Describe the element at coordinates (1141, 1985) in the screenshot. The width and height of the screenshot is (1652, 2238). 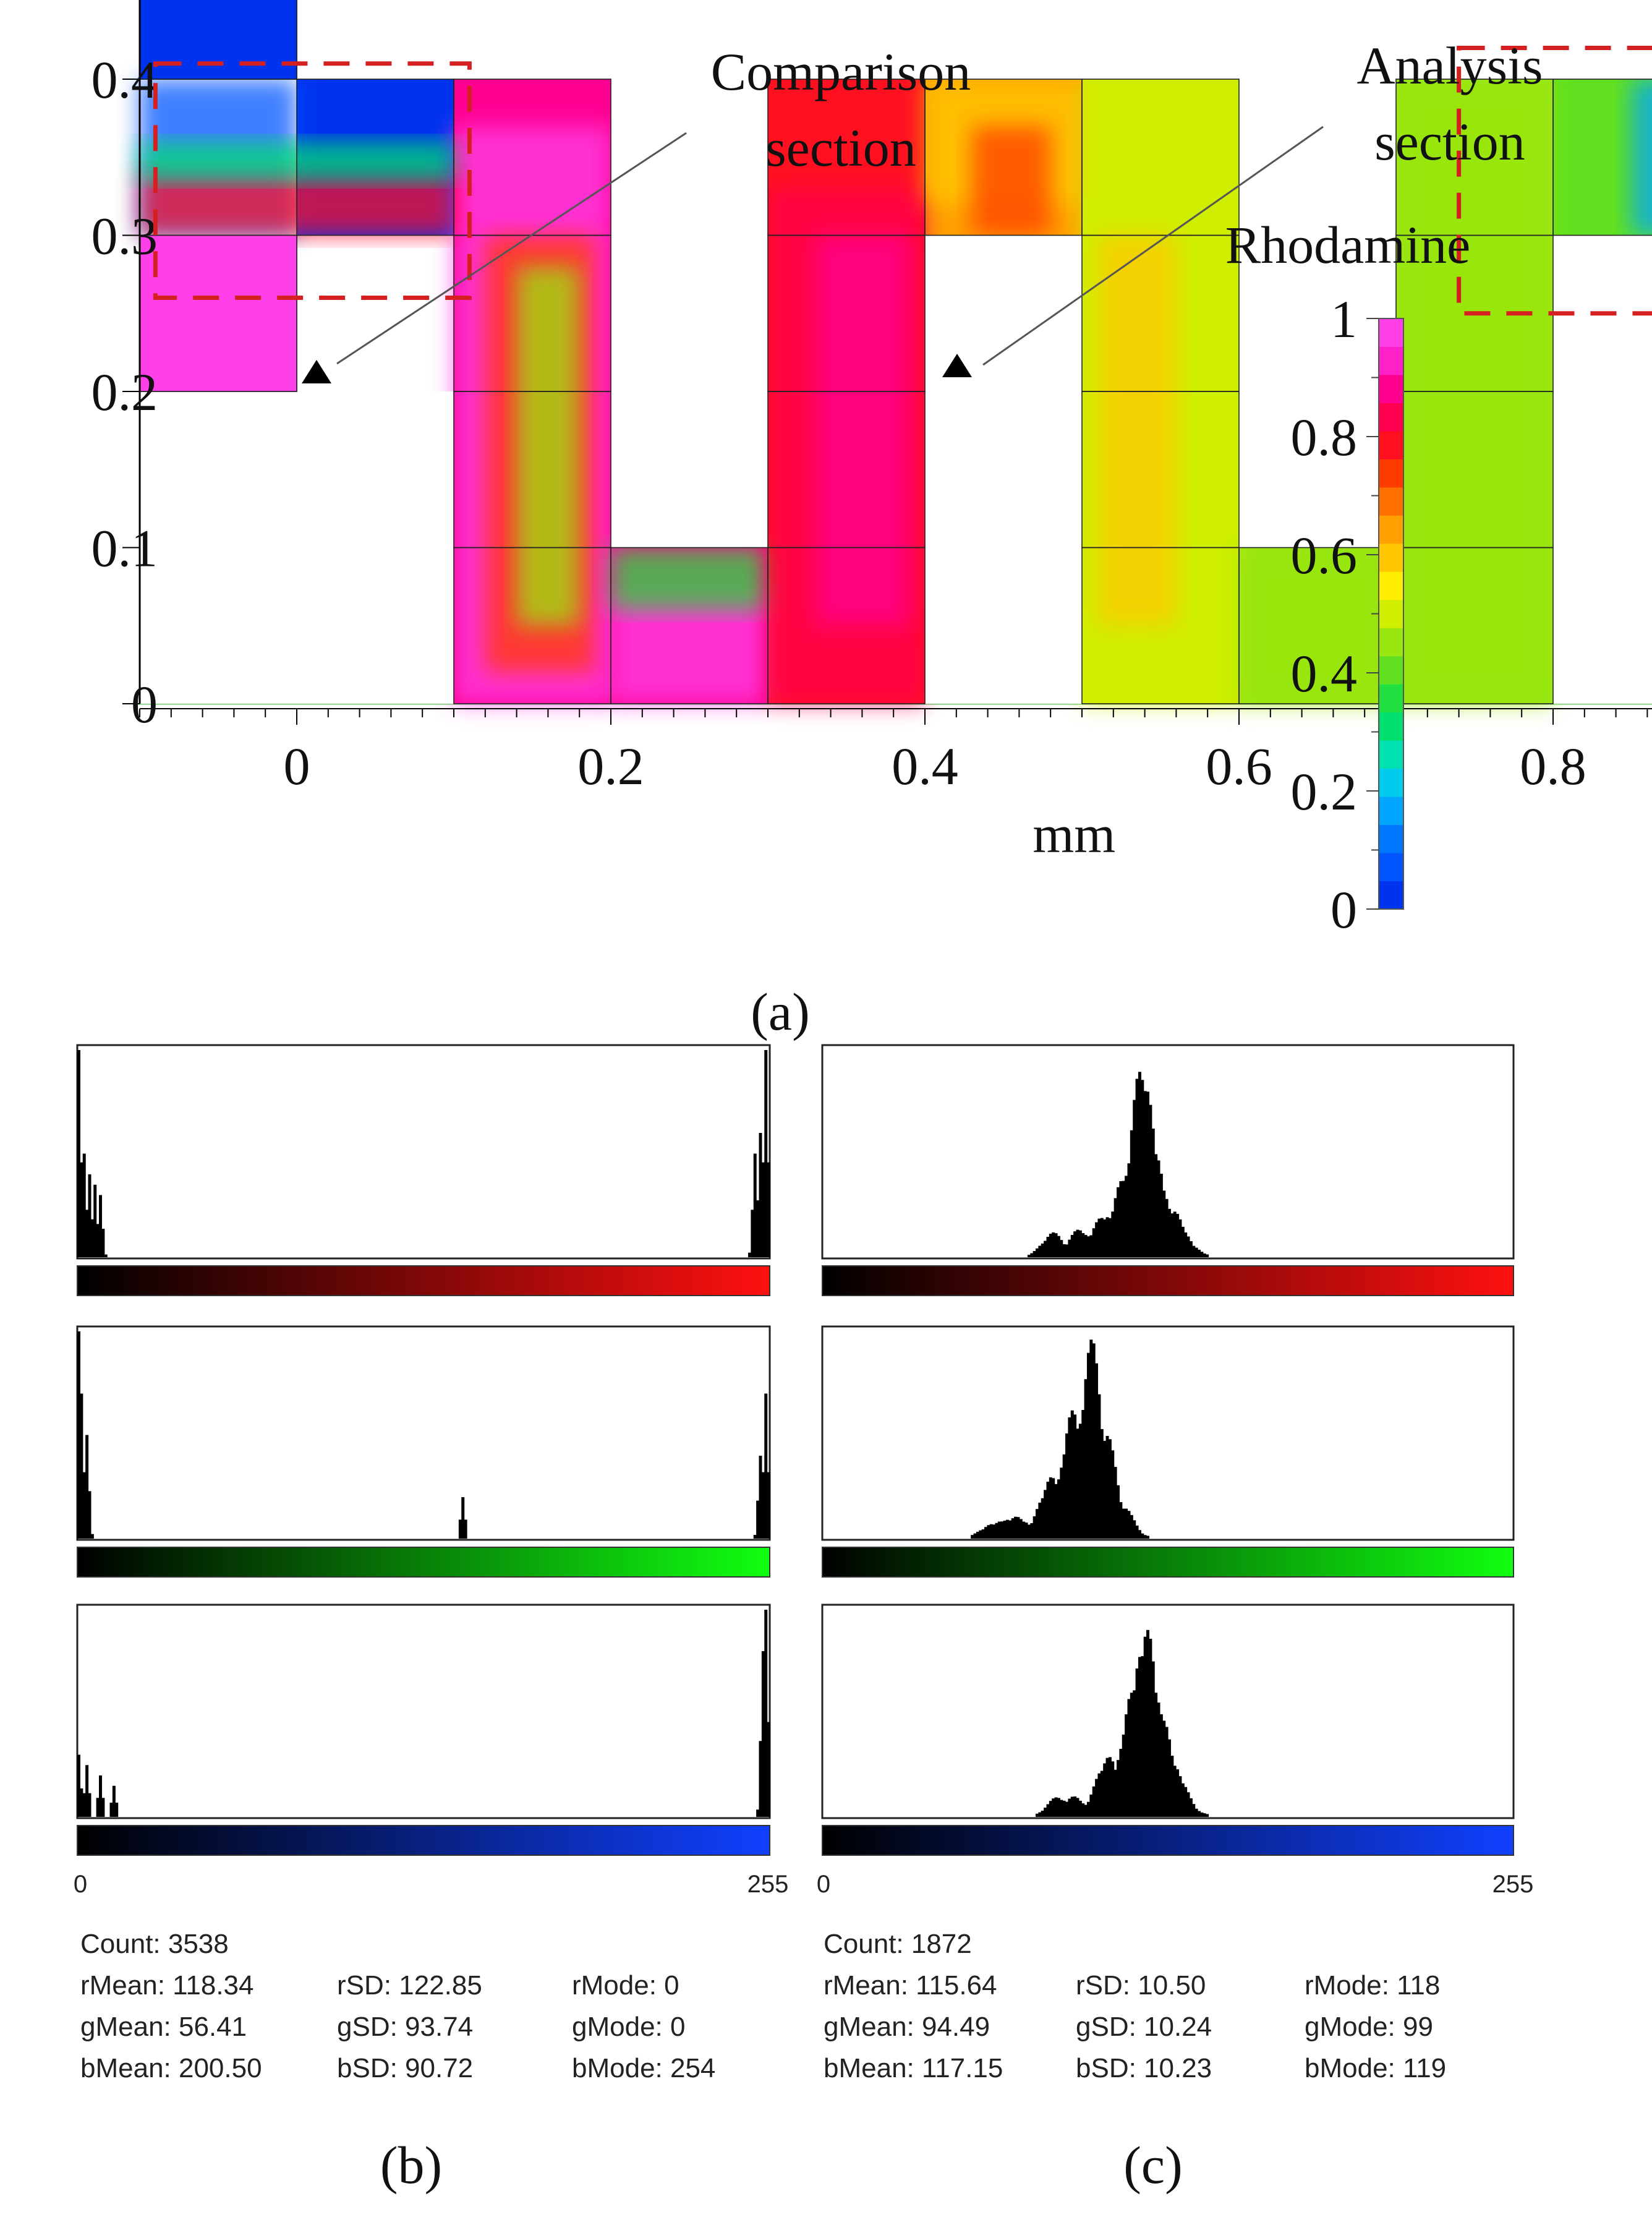
I see `stats-c-r-sd: rSD: 10.50` at that location.